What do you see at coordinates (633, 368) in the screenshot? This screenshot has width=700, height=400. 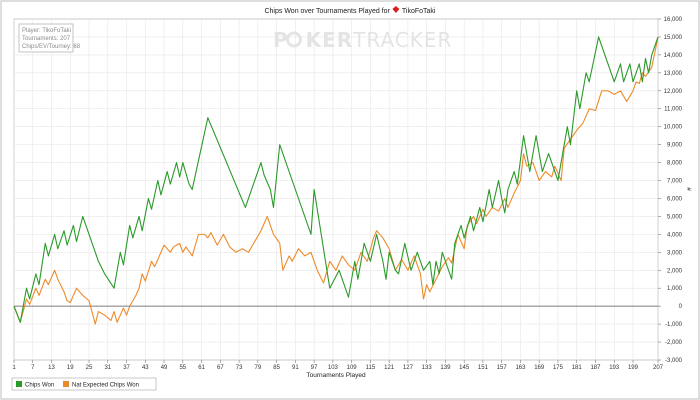 I see `x-tick-label: 199` at bounding box center [633, 368].